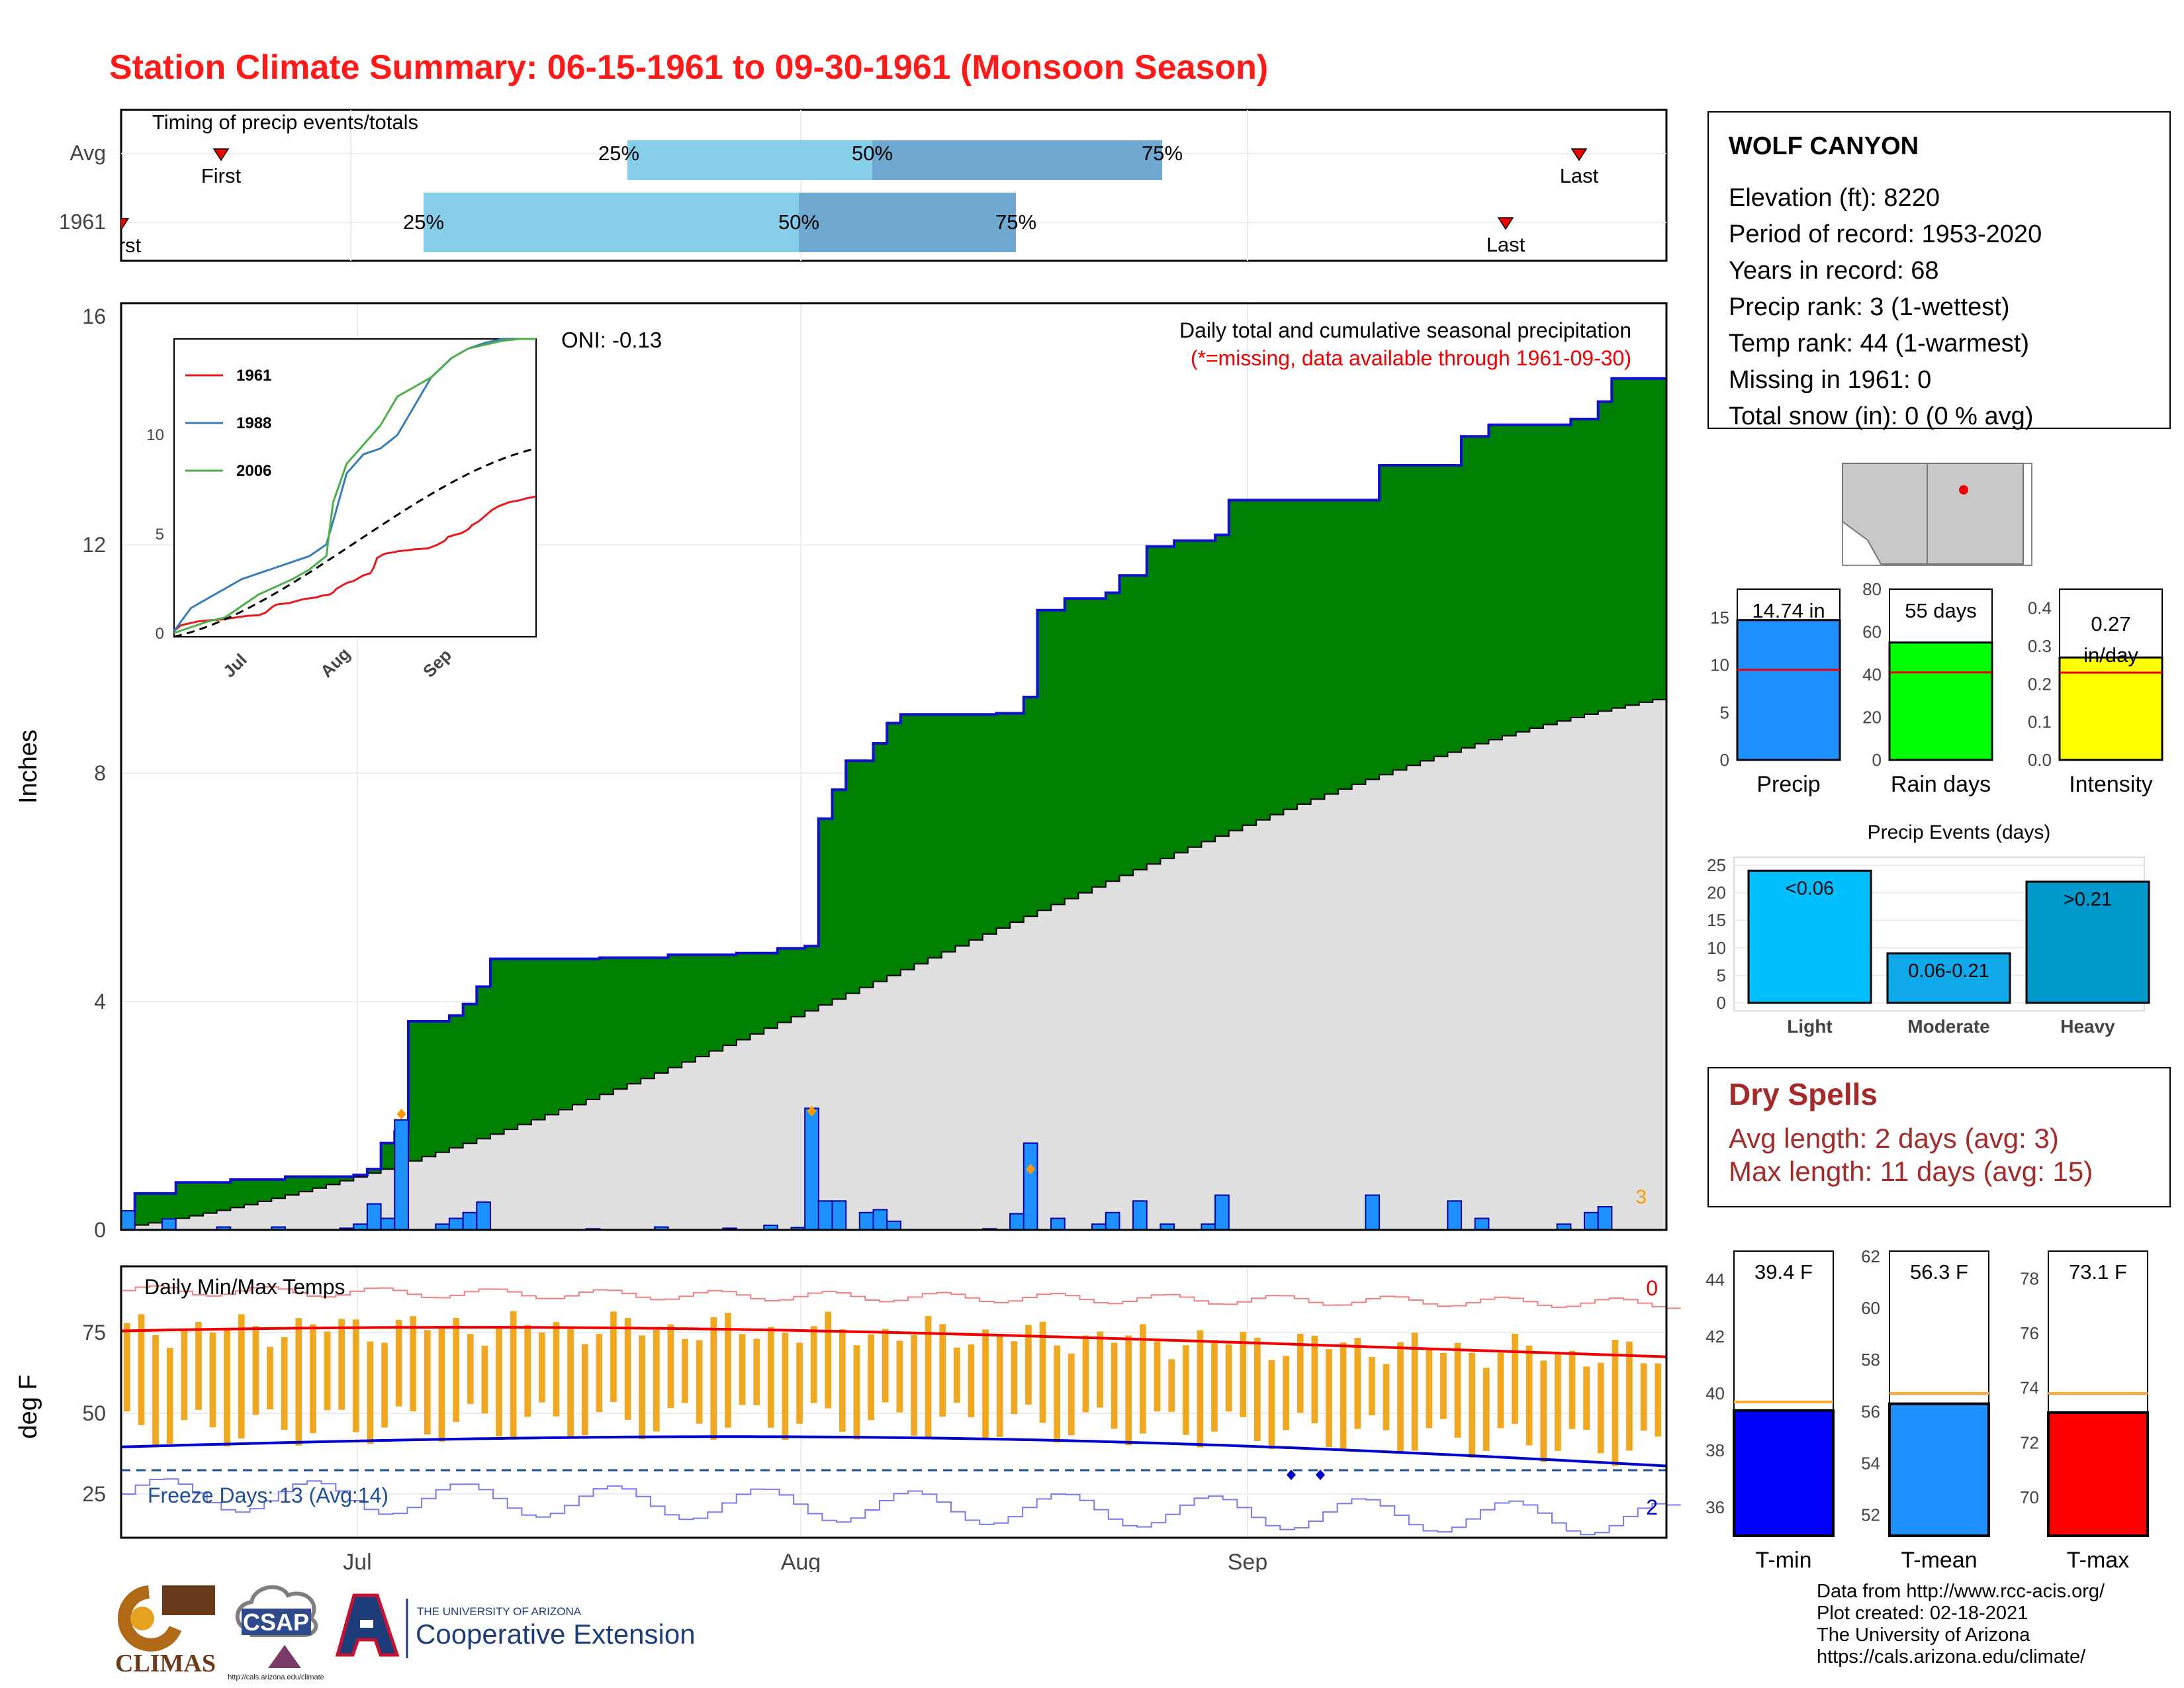 This screenshot has width=2184, height=1688. What do you see at coordinates (798, 222) in the screenshot?
I see `y1961-q50-label: 50%` at bounding box center [798, 222].